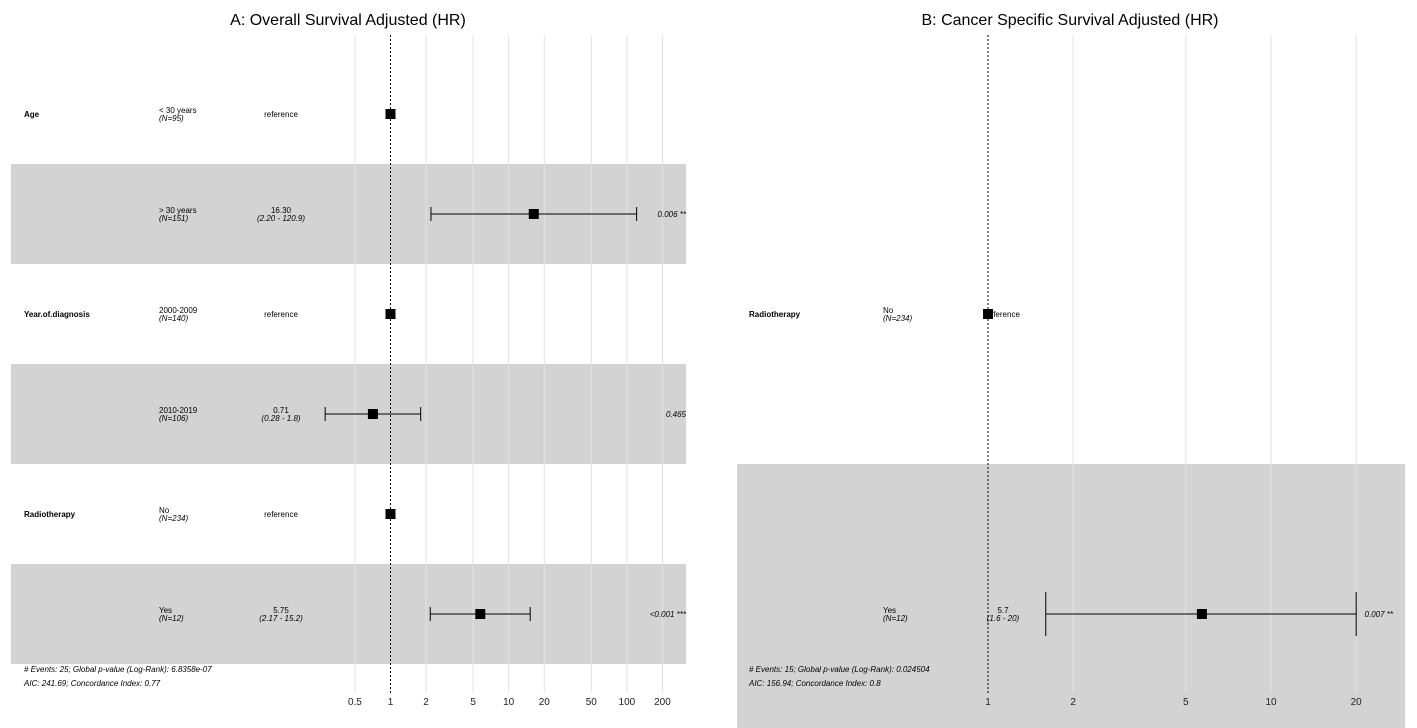 The height and width of the screenshot is (728, 1417). Describe the element at coordinates (171, 118) in the screenshot. I see `n-label: (N=95)` at that location.